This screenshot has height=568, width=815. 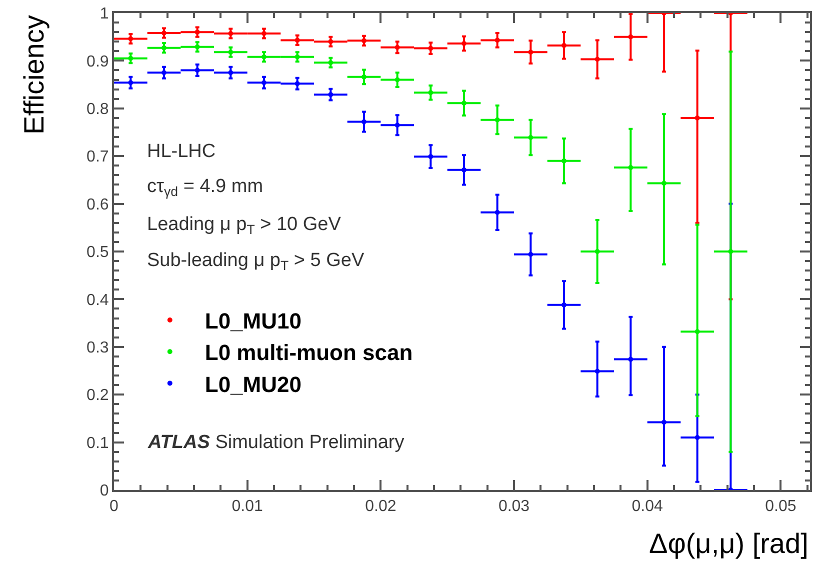 I want to click on y-tick-label: 0.6, so click(x=97, y=205).